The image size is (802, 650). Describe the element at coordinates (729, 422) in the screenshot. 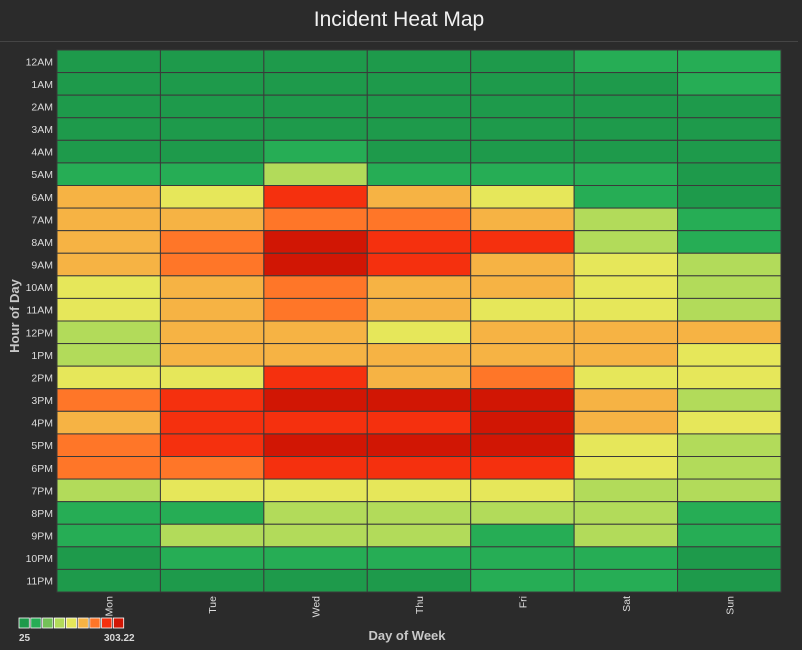

I see `heatmap-cell-sun-4pm` at that location.